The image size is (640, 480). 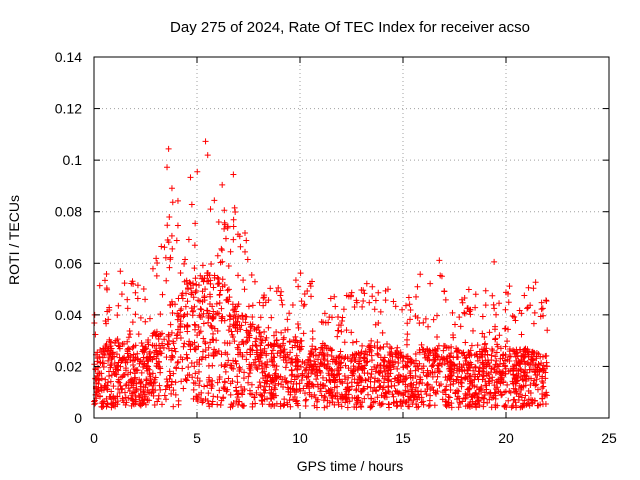 I want to click on y-tick-label: 0.12, so click(x=68, y=109).